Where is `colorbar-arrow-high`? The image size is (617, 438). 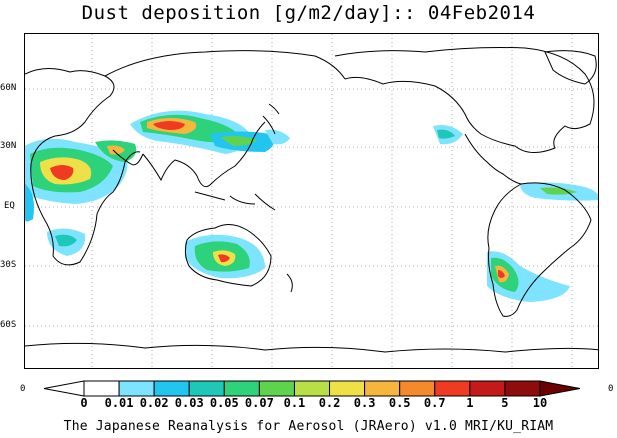
colorbar-arrow-high is located at coordinates (560, 388).